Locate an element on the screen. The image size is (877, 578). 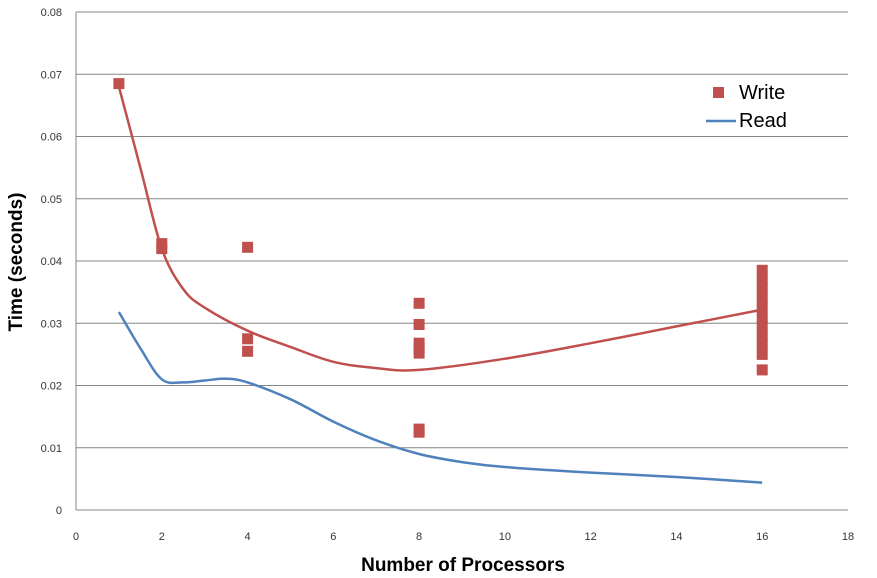
legend-write-marker is located at coordinates (718, 92).